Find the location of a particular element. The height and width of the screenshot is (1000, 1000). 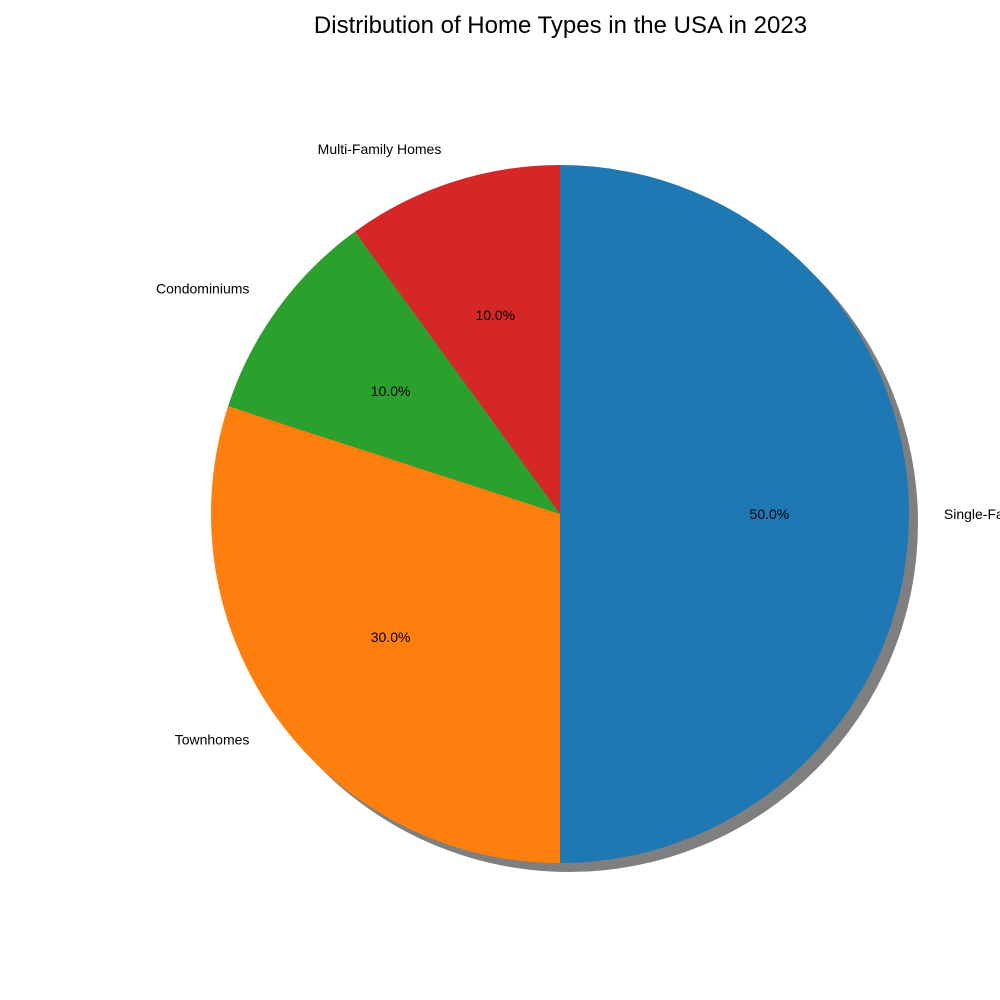

pct-label-single-family-homes: 50.0% is located at coordinates (770, 514).